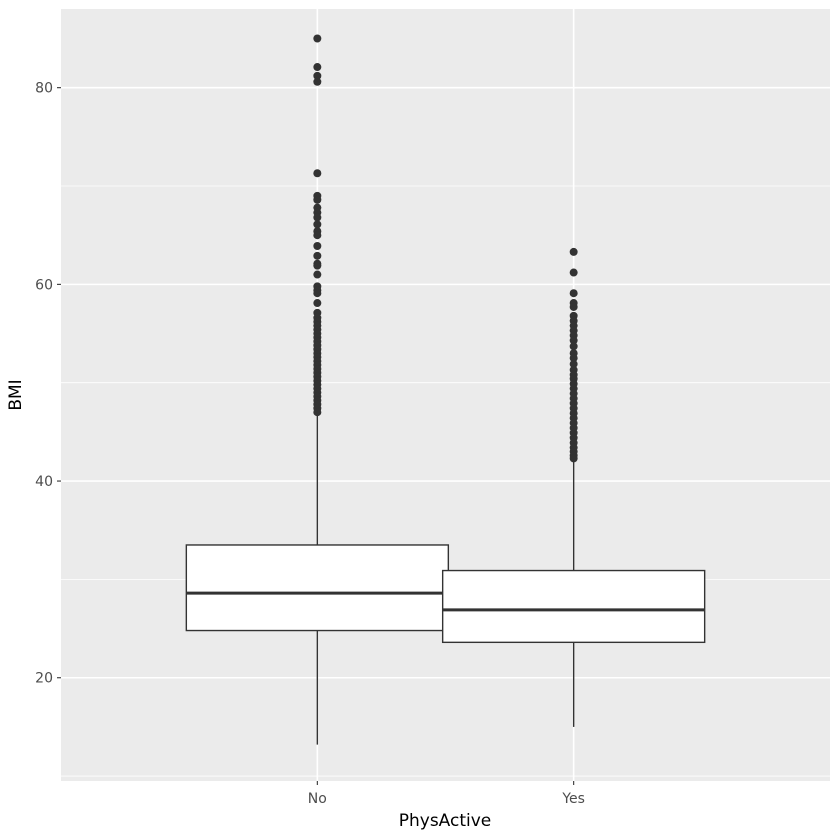 This screenshot has height=840, width=840. I want to click on x-axis-title: PhysActive, so click(445, 821).